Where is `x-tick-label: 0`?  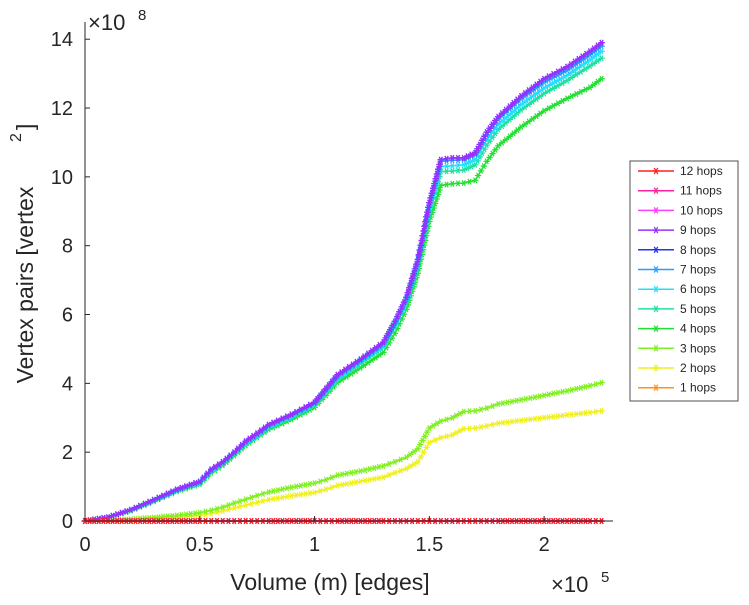 x-tick-label: 0 is located at coordinates (84, 545).